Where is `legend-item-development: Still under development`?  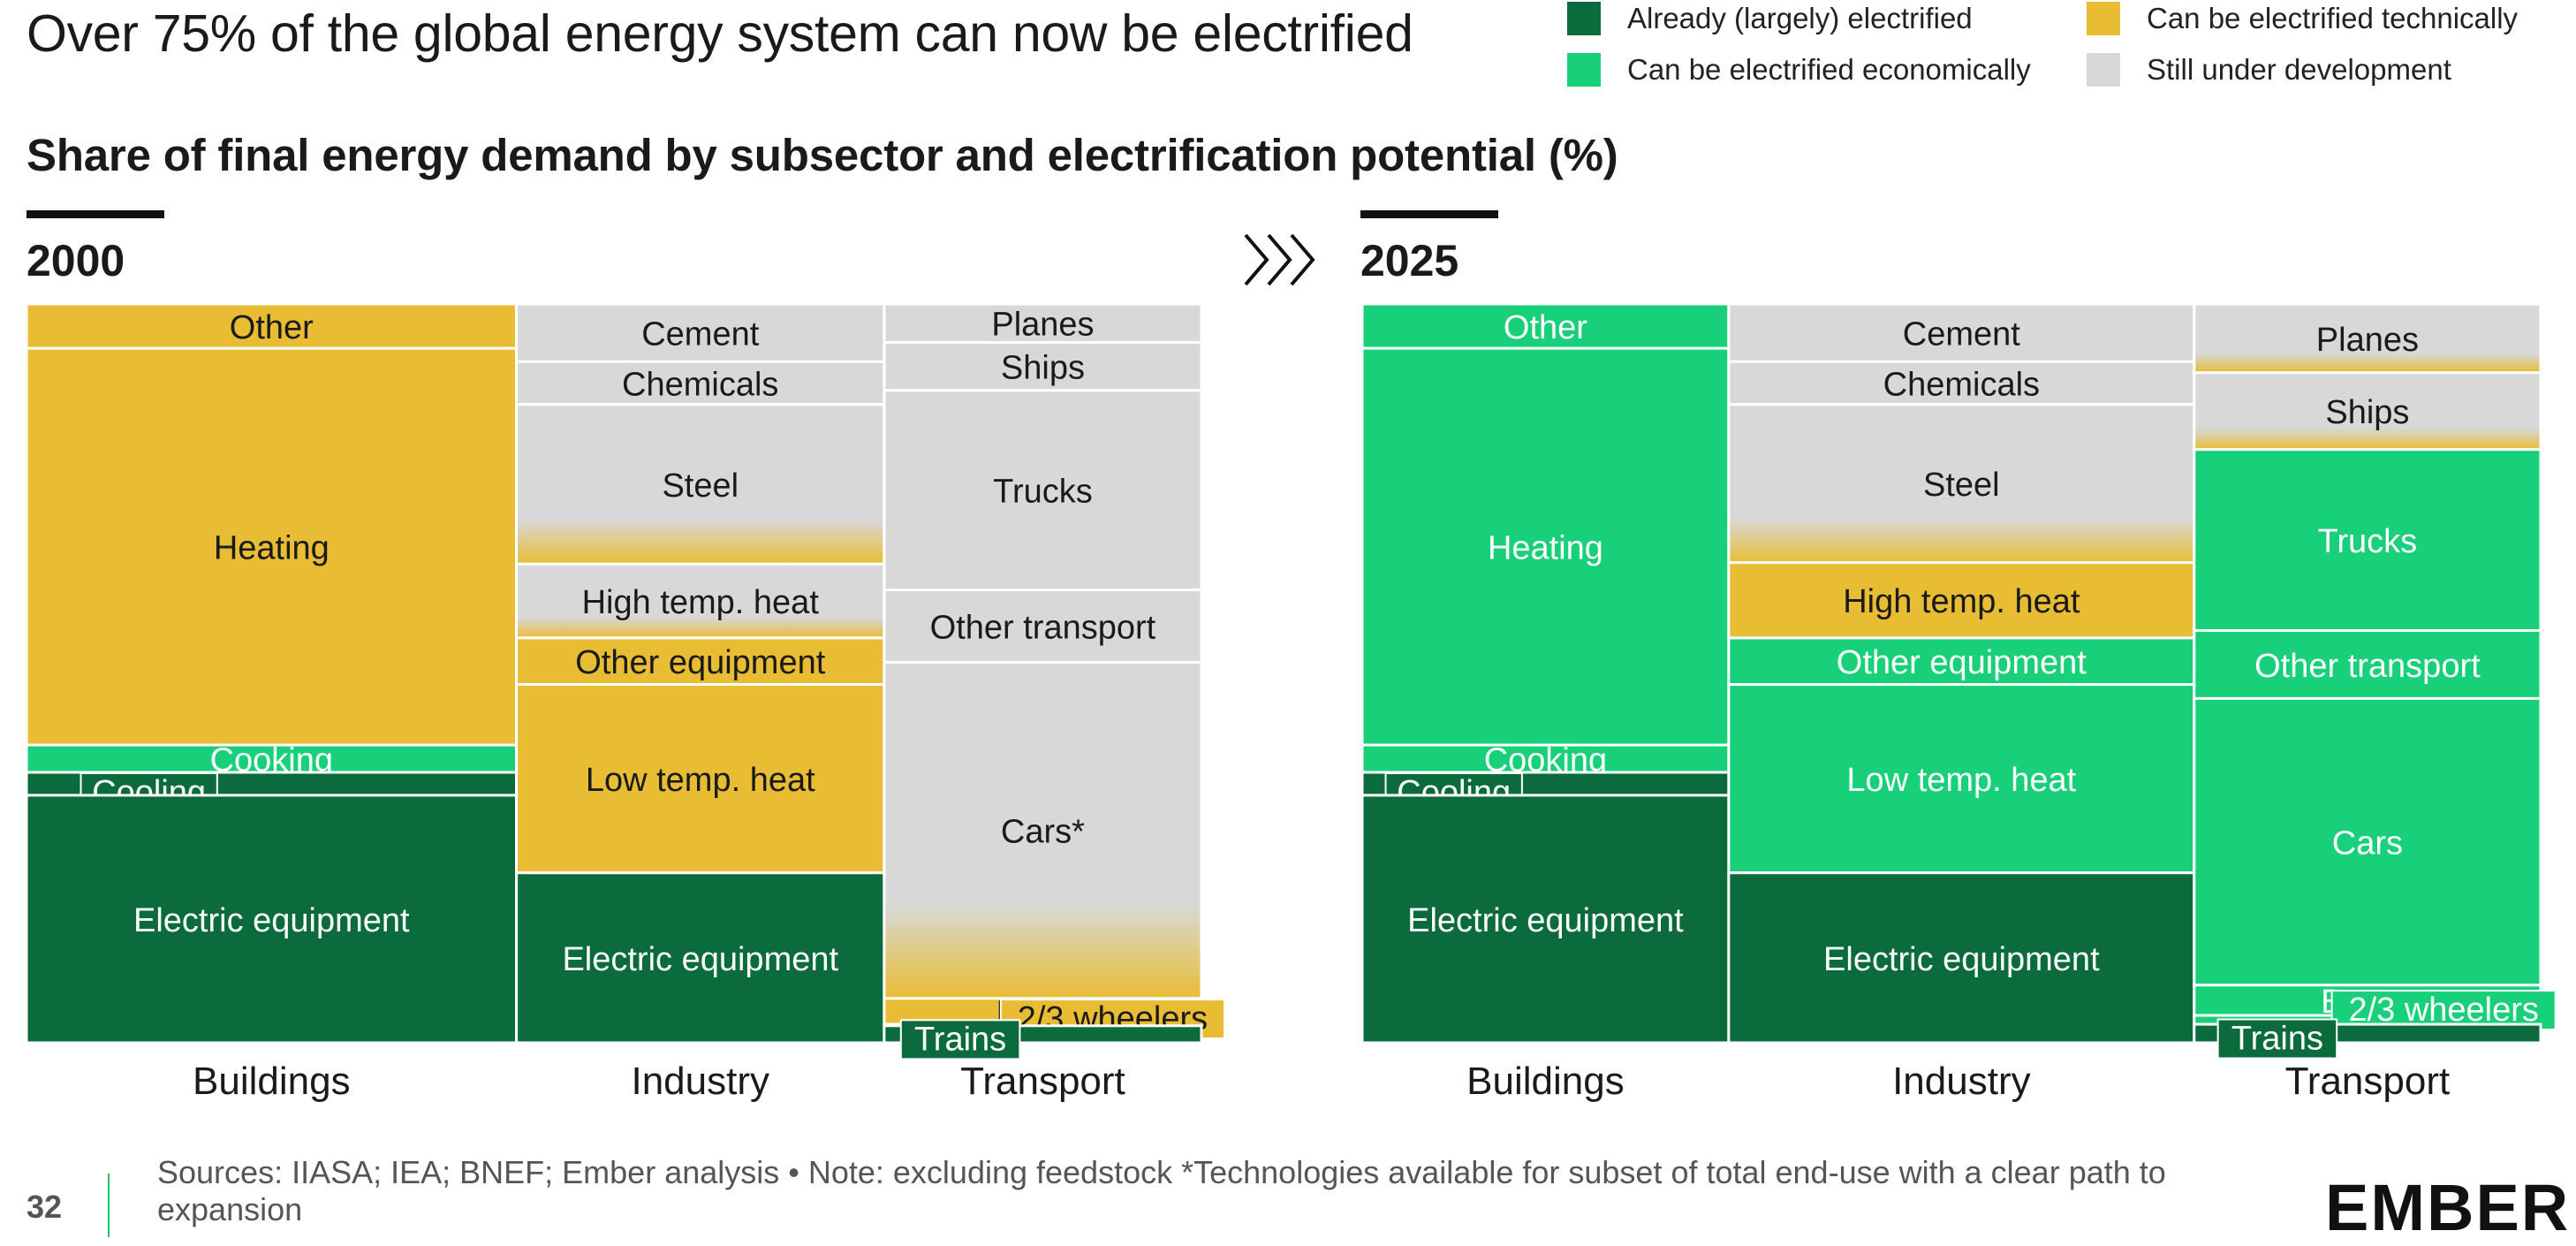 legend-item-development: Still under development is located at coordinates (2269, 70).